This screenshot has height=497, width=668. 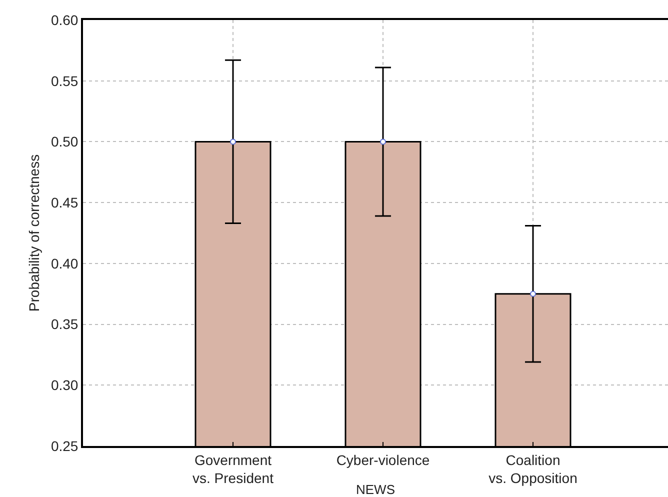 I want to click on y-tick-label: 0.45, so click(x=64, y=202).